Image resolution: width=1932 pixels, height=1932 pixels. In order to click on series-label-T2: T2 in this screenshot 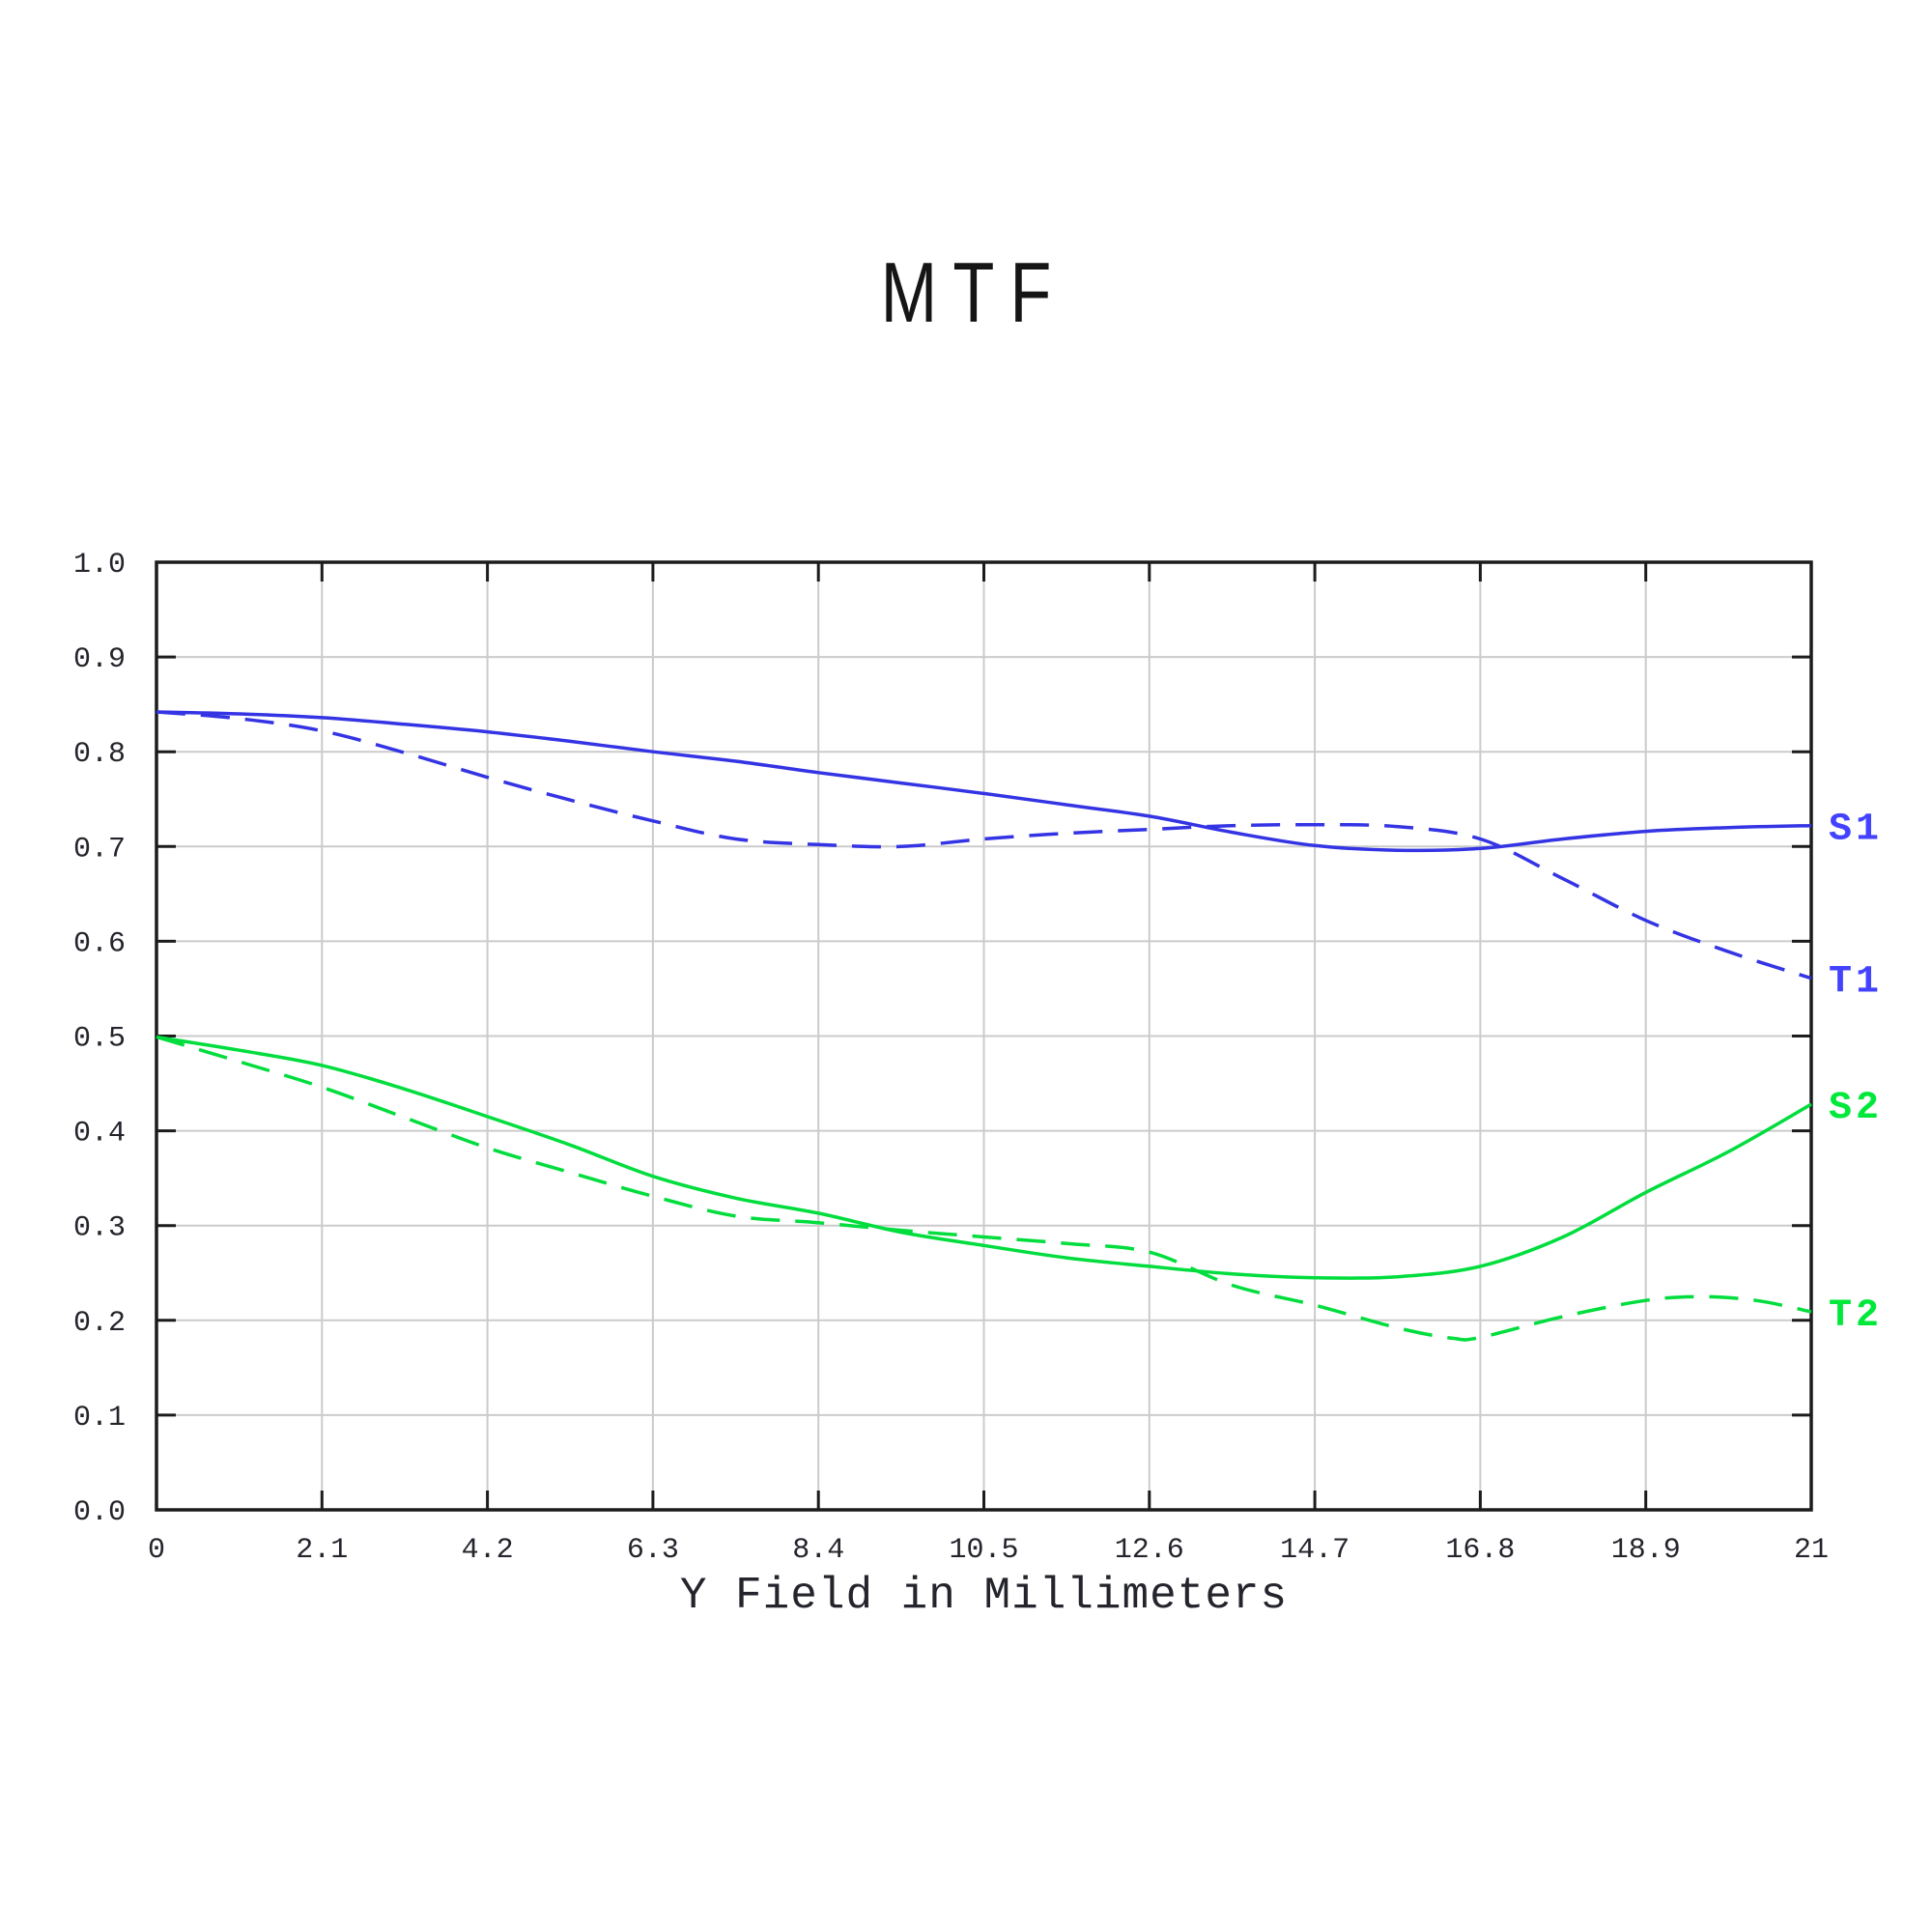, I will do `click(1856, 1316)`.